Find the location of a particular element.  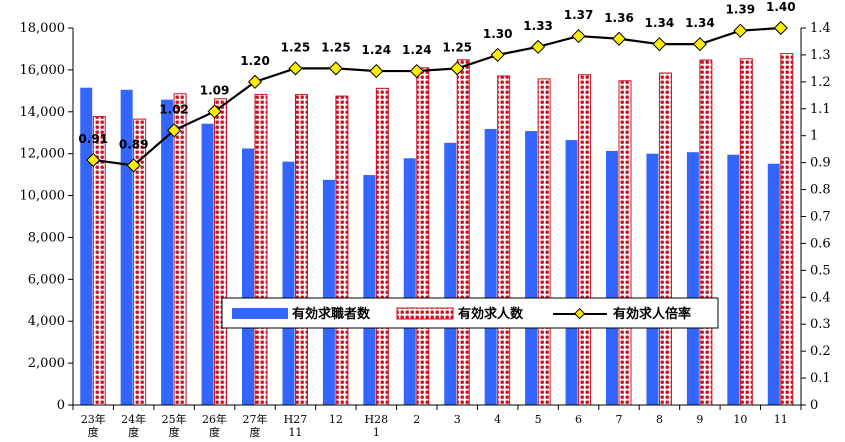

y-right-tick-label: 0.8 is located at coordinates (820, 190).